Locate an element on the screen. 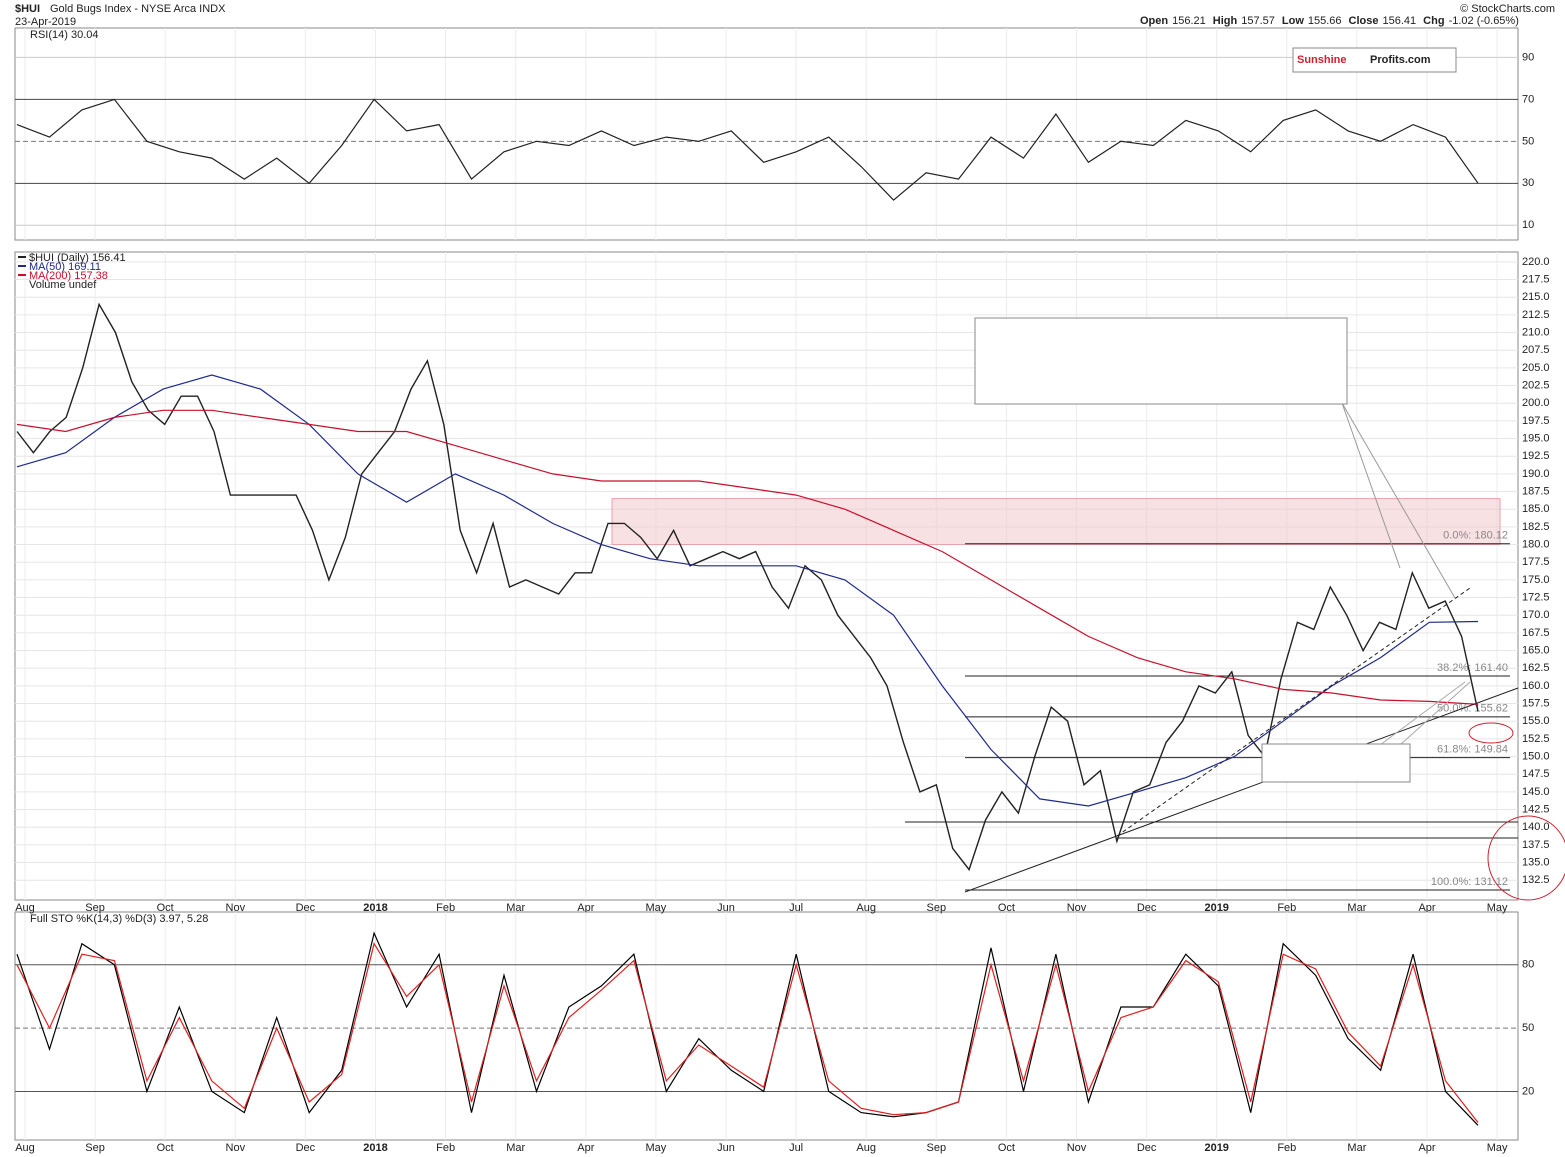 The width and height of the screenshot is (1565, 1157). logo-sunshine: Sunshine is located at coordinates (1322, 60).